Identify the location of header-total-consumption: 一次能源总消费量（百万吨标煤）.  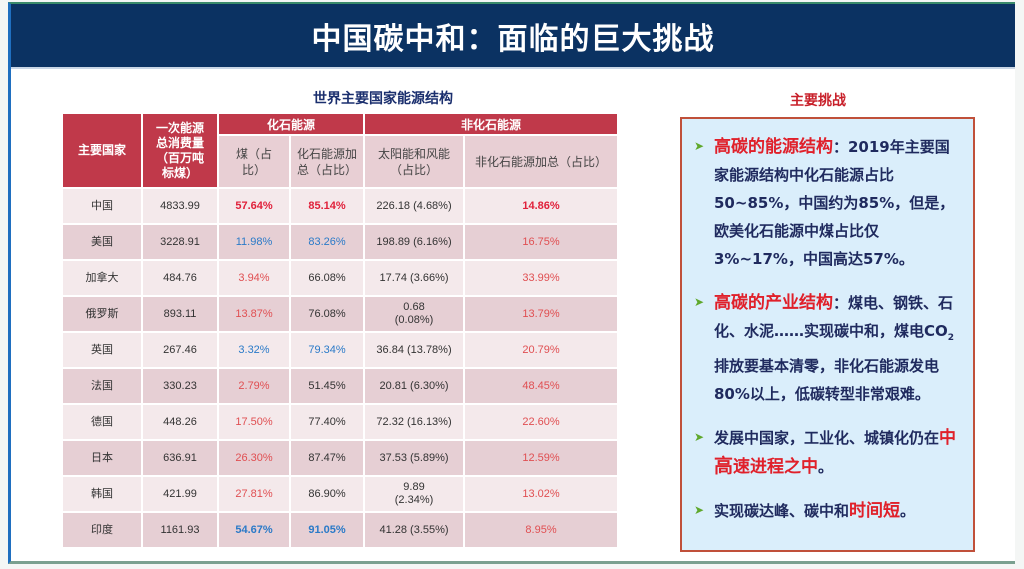
(180, 150).